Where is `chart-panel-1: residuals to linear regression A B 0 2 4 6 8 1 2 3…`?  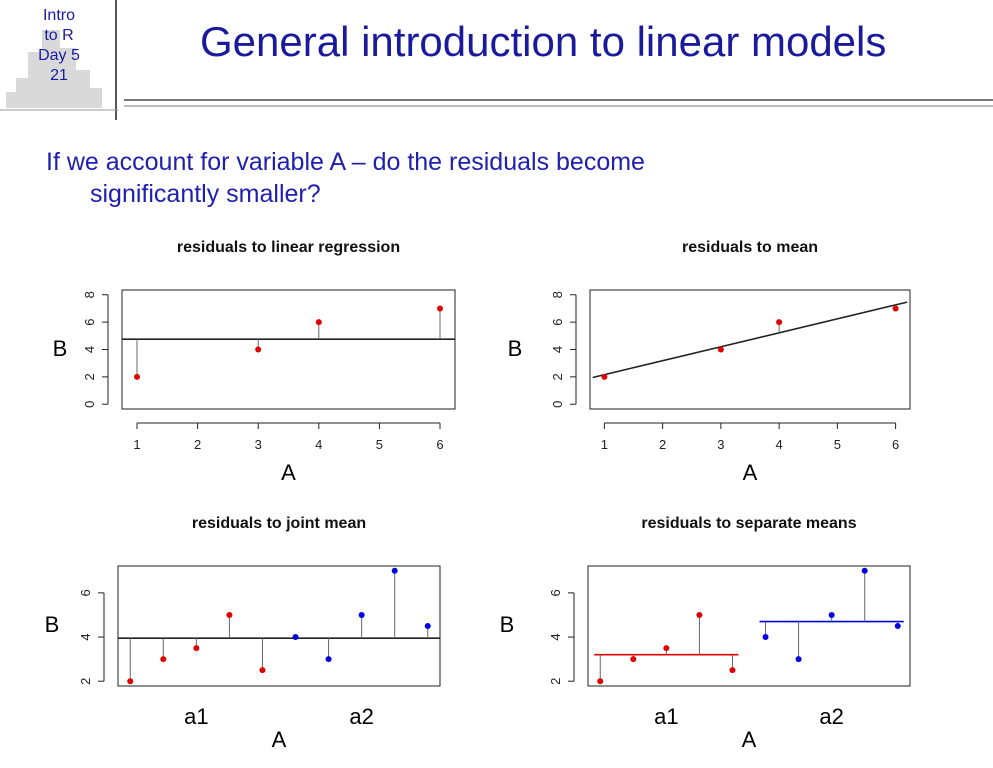 chart-panel-1: residuals to linear regression A B 0 2 4 6 8 1 2 3… is located at coordinates (254, 362).